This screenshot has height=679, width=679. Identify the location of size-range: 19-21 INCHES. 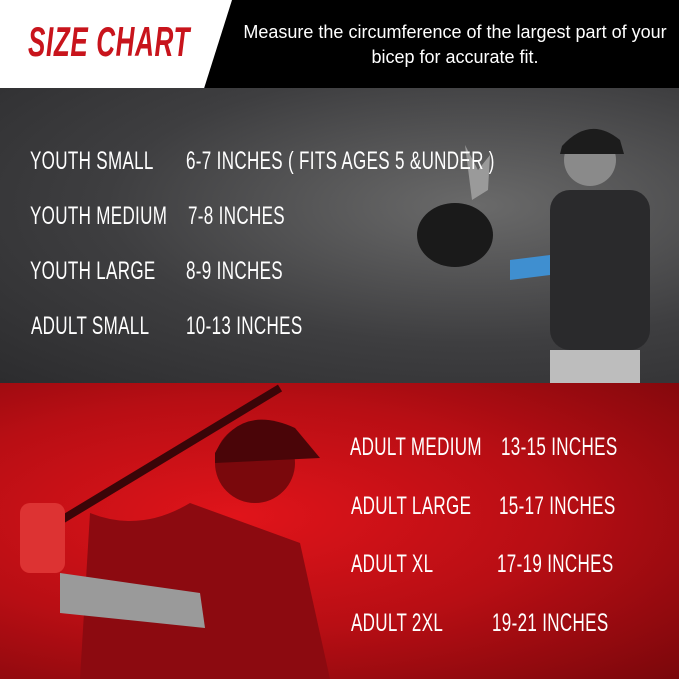
(550, 623).